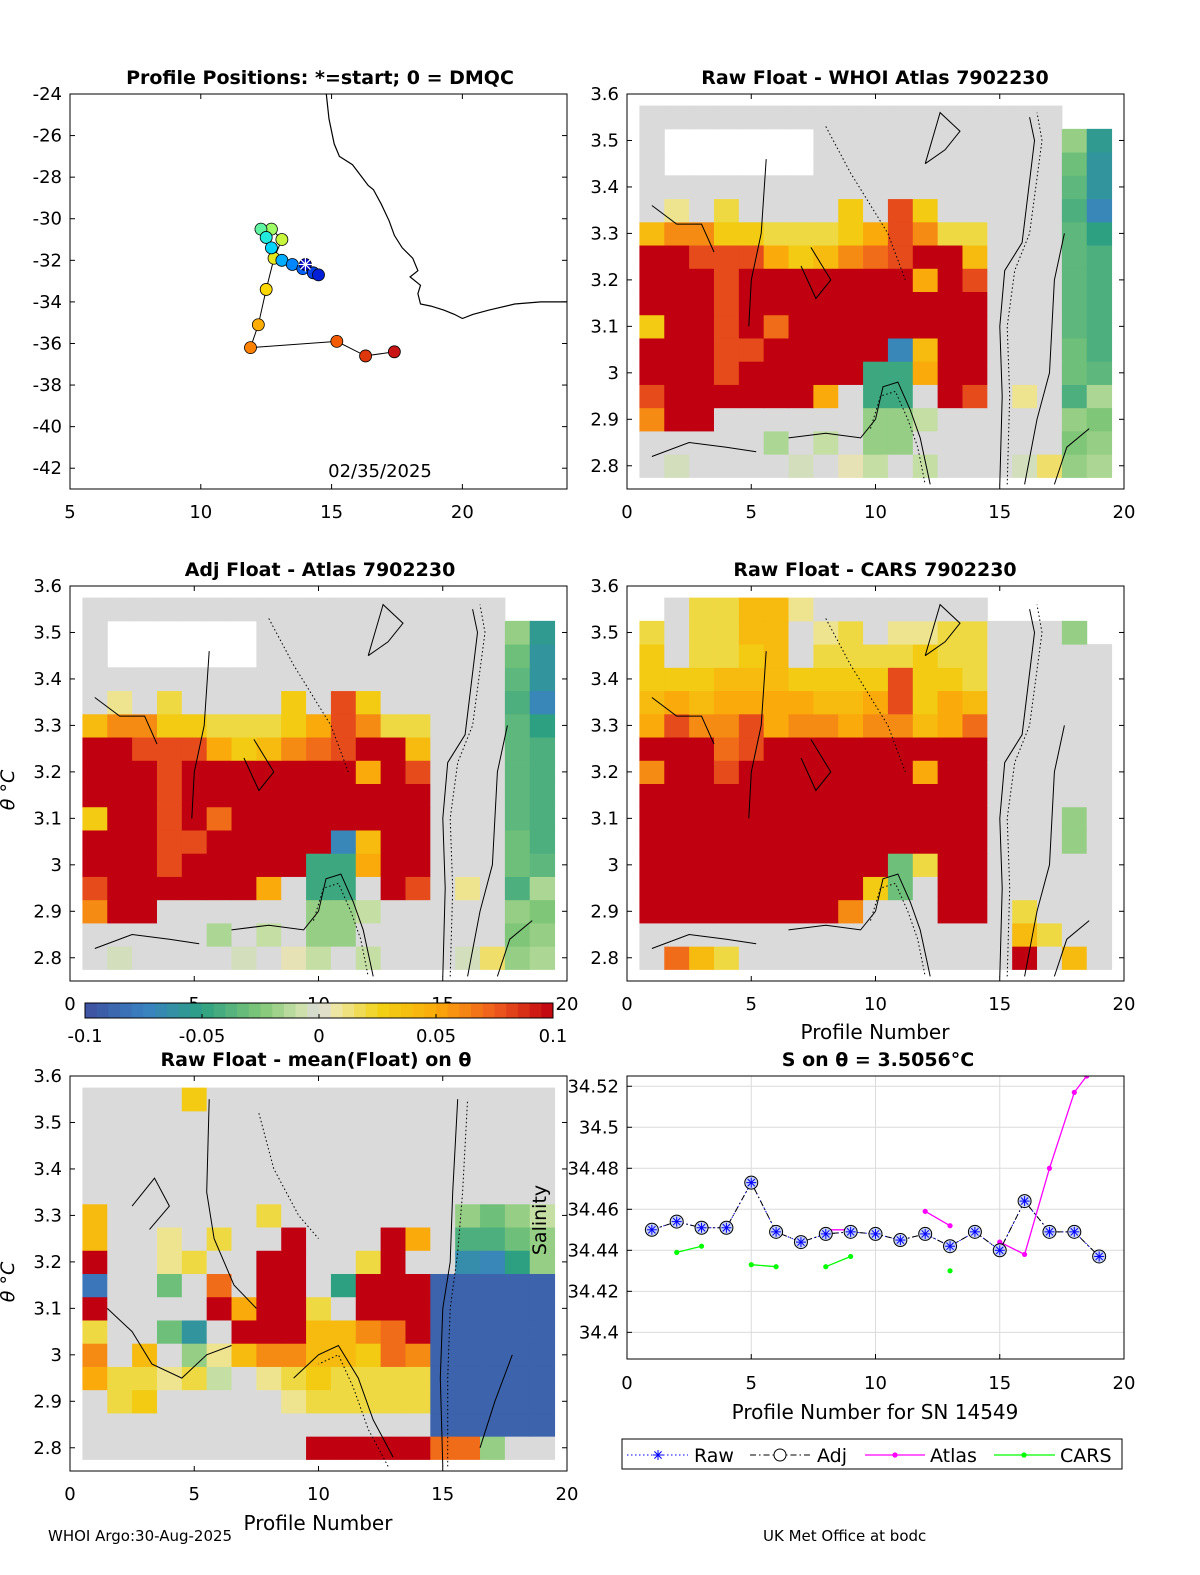  What do you see at coordinates (56, 1355) in the screenshot?
I see `y-tick-label: 3` at bounding box center [56, 1355].